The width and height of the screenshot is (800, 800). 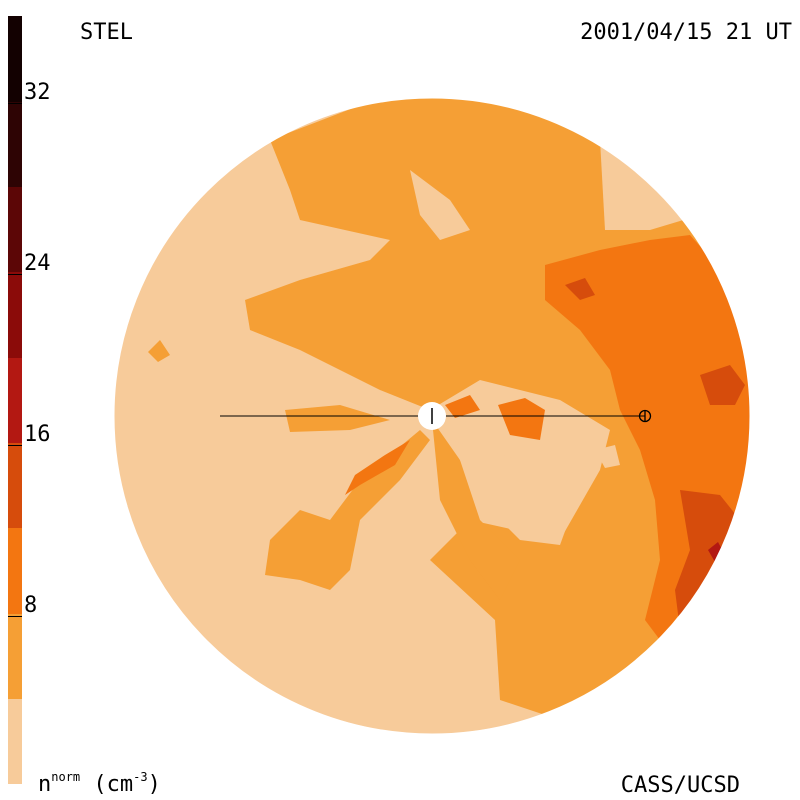 I want to click on density-region-mid-left, so click(x=337, y=418).